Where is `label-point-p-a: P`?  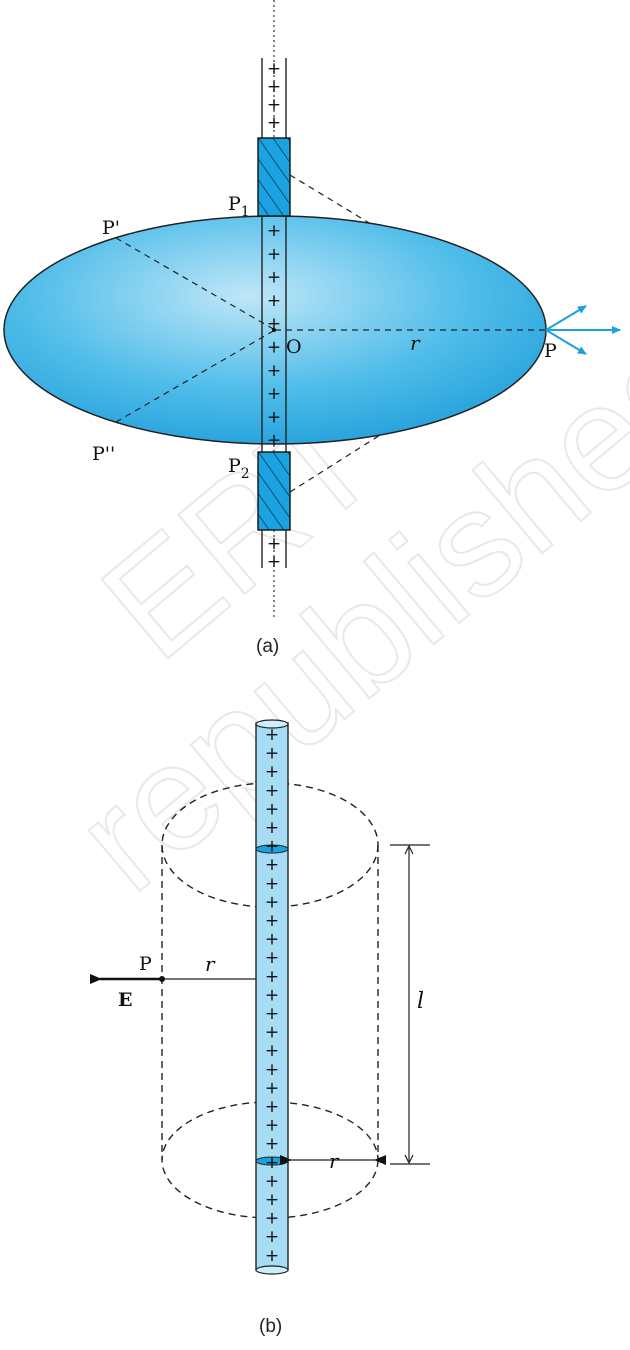
label-point-p-a: P is located at coordinates (550, 351).